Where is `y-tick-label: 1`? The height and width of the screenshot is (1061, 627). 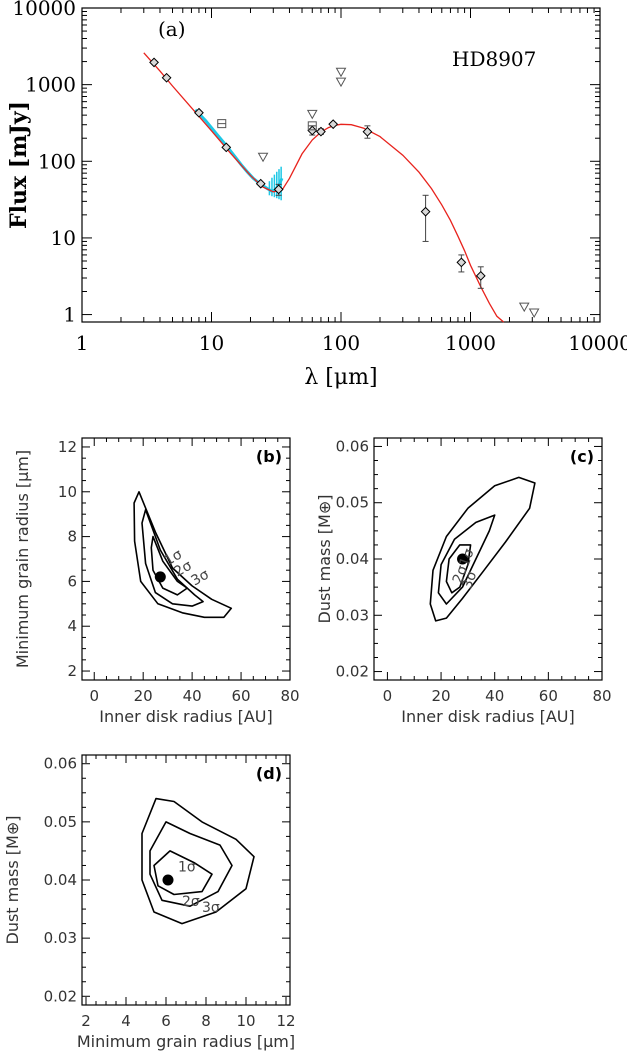
y-tick-label: 1 is located at coordinates (69, 315).